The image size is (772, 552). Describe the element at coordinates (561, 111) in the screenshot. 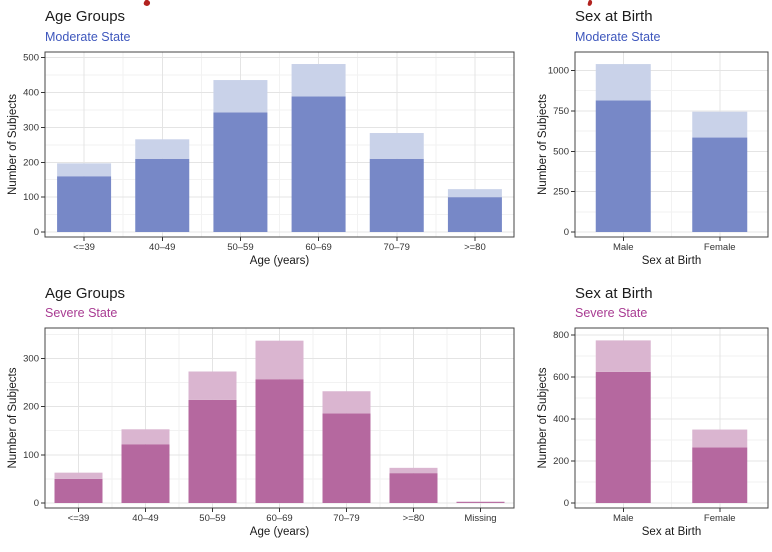

I see `y-tick-label: 750` at that location.